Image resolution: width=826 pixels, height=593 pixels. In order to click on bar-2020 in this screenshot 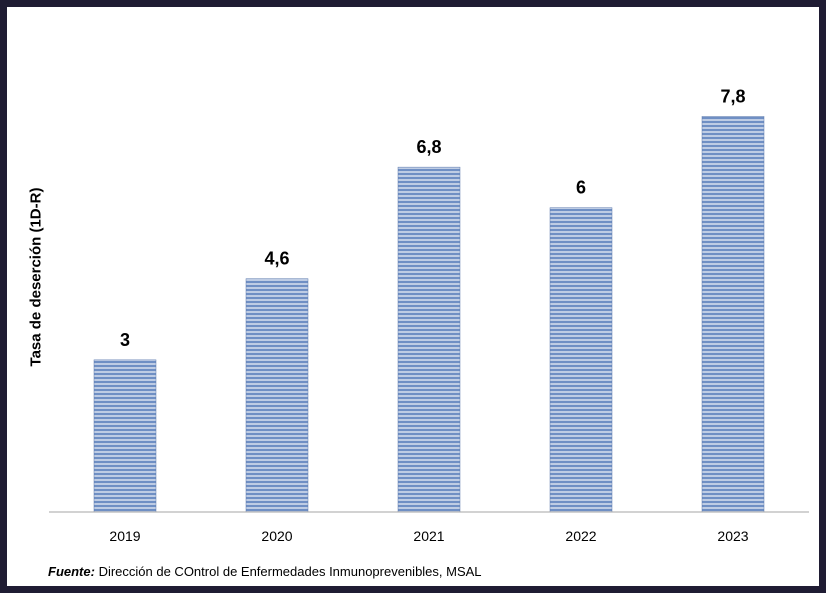, I will do `click(277, 395)`.